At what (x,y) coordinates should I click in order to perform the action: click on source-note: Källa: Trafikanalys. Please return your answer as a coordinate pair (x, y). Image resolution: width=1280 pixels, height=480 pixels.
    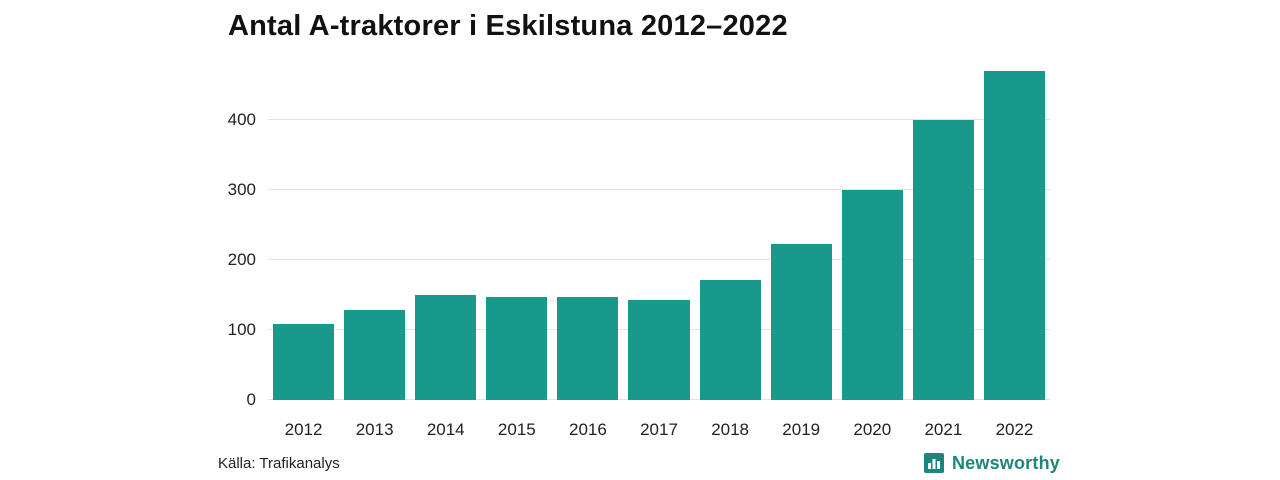
    Looking at the image, I should click on (279, 463).